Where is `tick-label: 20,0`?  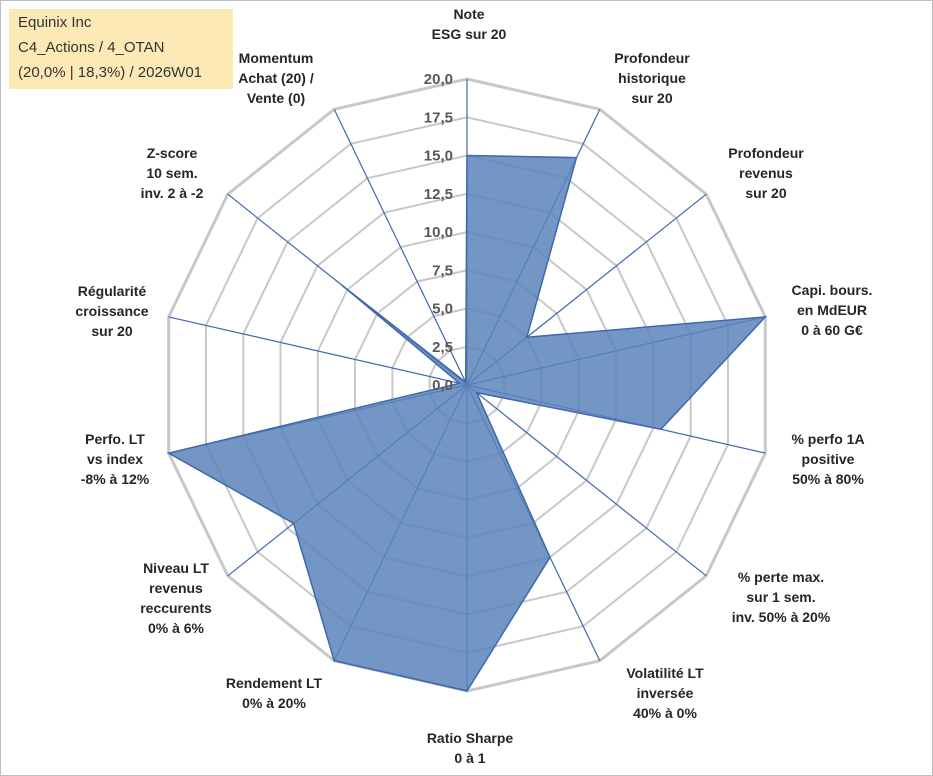 tick-label: 20,0 is located at coordinates (438, 79).